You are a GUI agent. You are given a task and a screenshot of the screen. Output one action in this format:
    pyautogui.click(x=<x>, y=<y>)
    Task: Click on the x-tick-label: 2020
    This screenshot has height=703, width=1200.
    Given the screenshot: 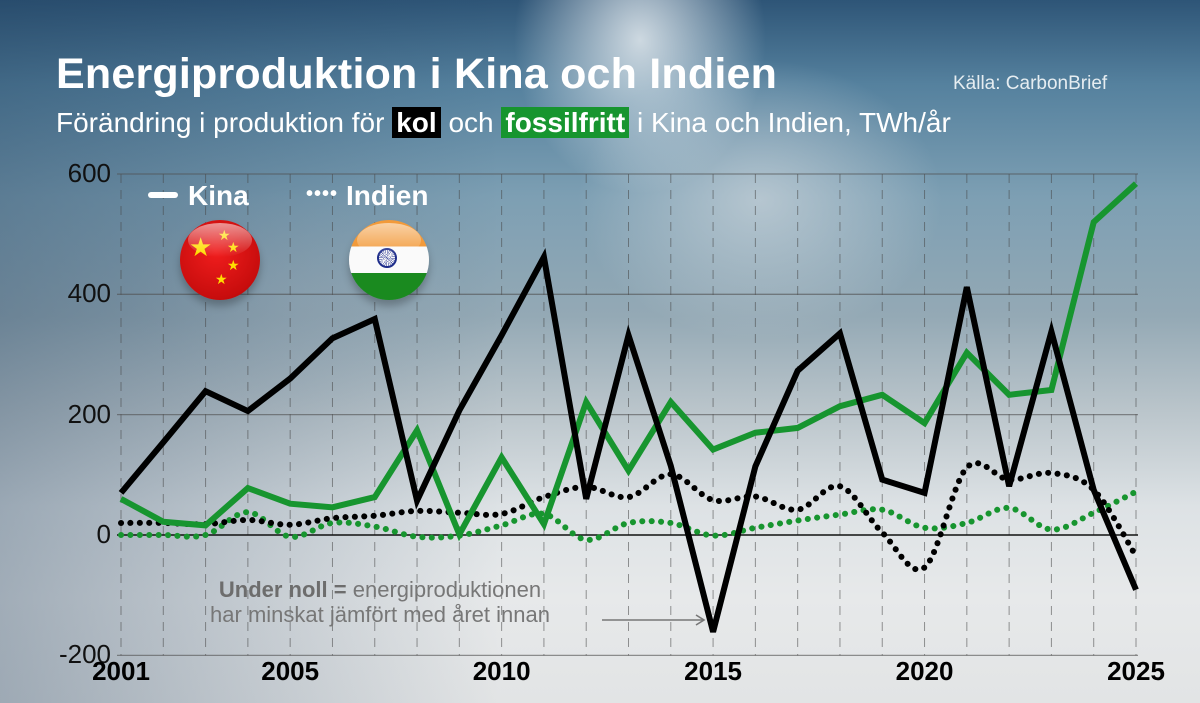 What is the action you would take?
    pyautogui.click(x=924, y=671)
    